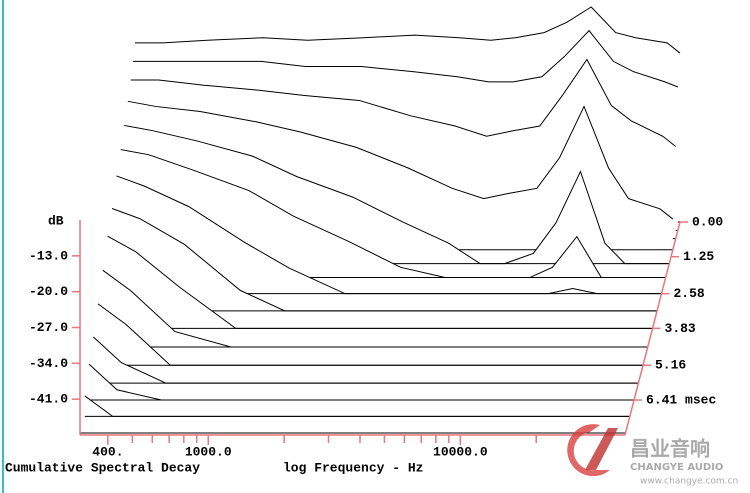  Describe the element at coordinates (102, 467) in the screenshot. I see `chart-title: Cumulative Spectral Decay` at that location.